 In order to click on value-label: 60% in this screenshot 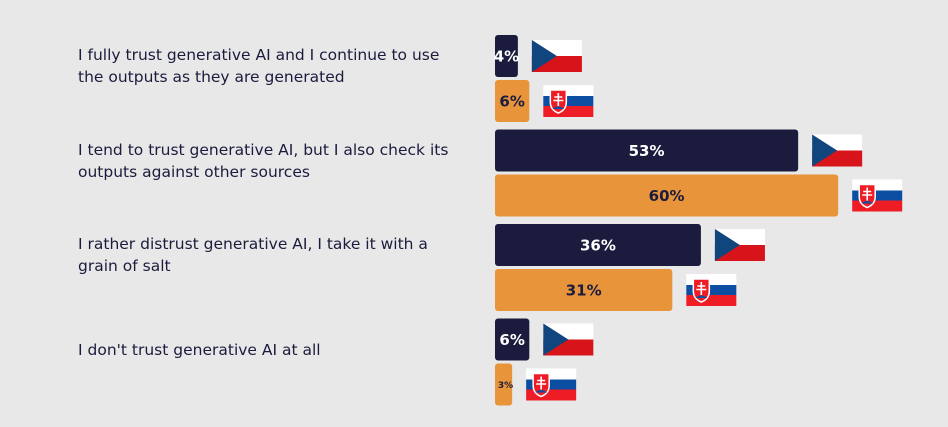, I will do `click(667, 196)`.